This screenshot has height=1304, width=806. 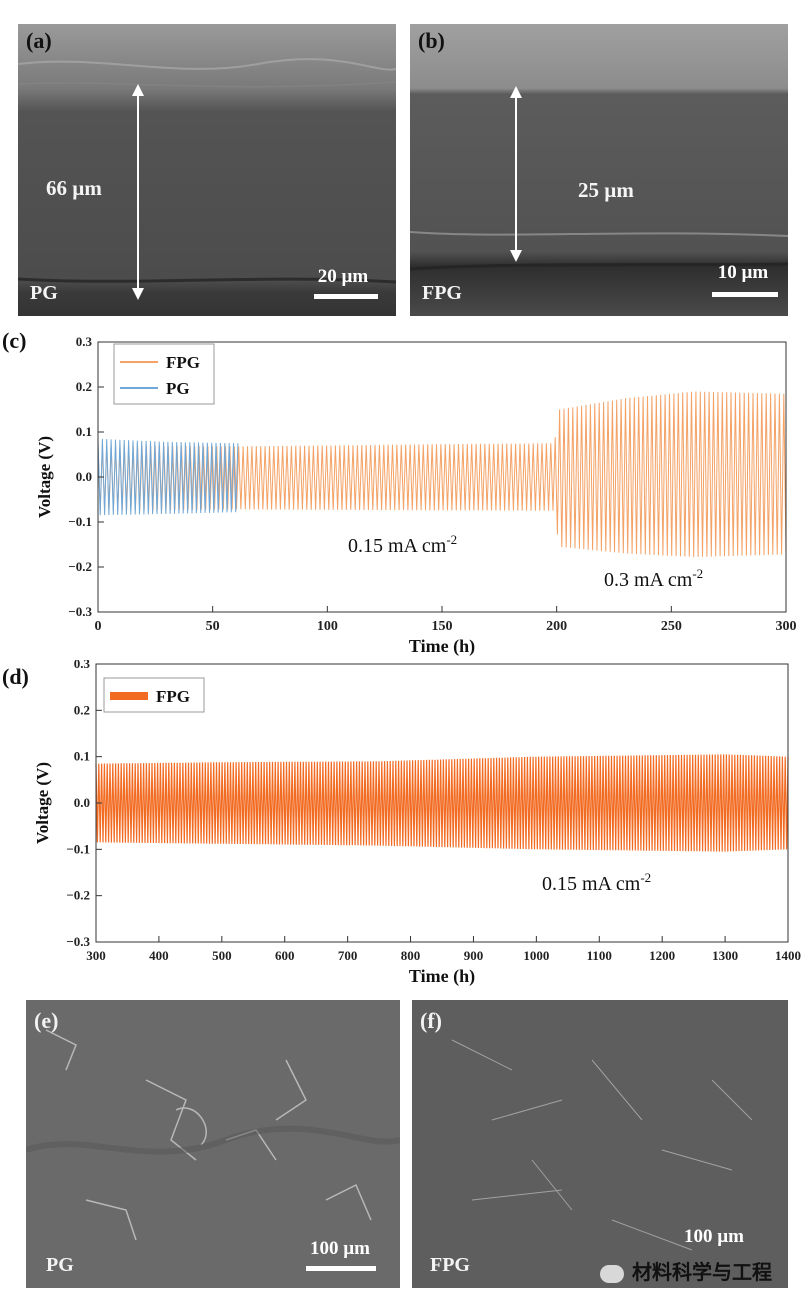 I want to click on scale-label-f: 100 µm, so click(x=714, y=1236).